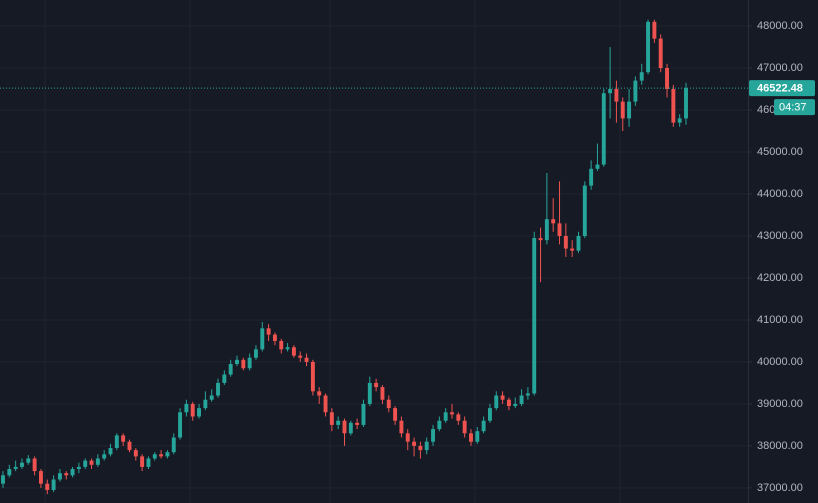  Describe the element at coordinates (780, 320) in the screenshot. I see `y-tick-label: 41000.00` at that location.